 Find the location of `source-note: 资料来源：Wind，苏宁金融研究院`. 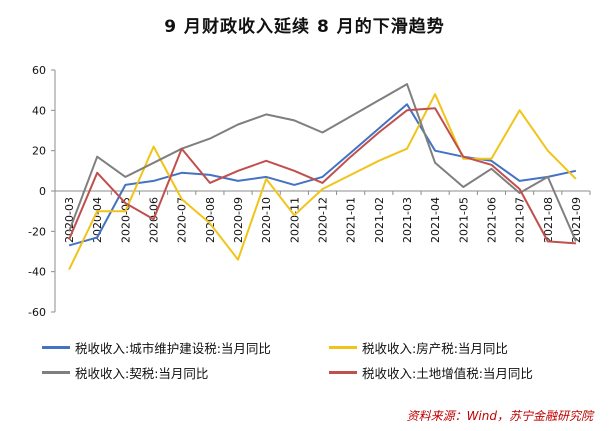

source-note: 资料来源：Wind，苏宁金融研究院 is located at coordinates (499, 416).